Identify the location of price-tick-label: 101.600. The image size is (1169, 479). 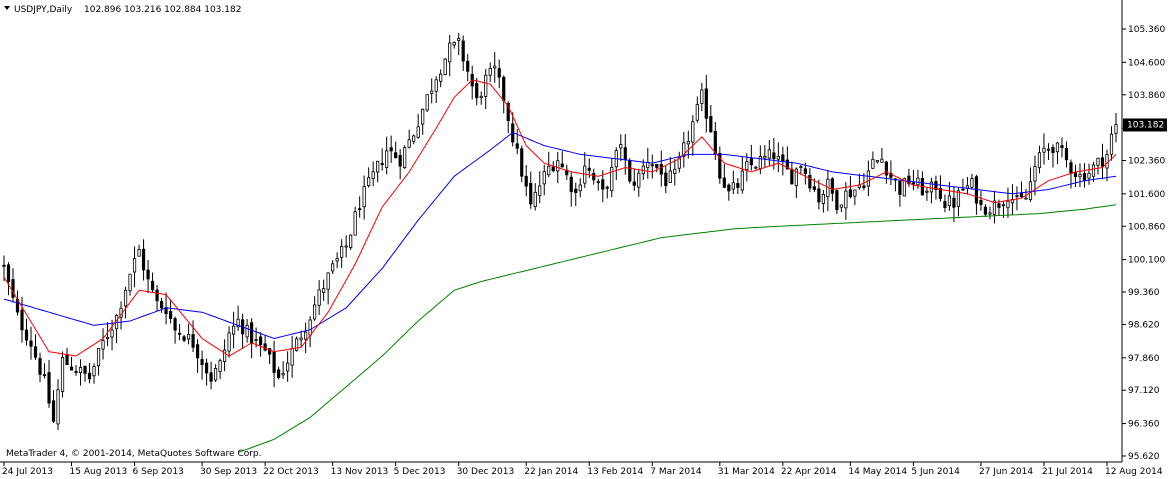
(1146, 195).